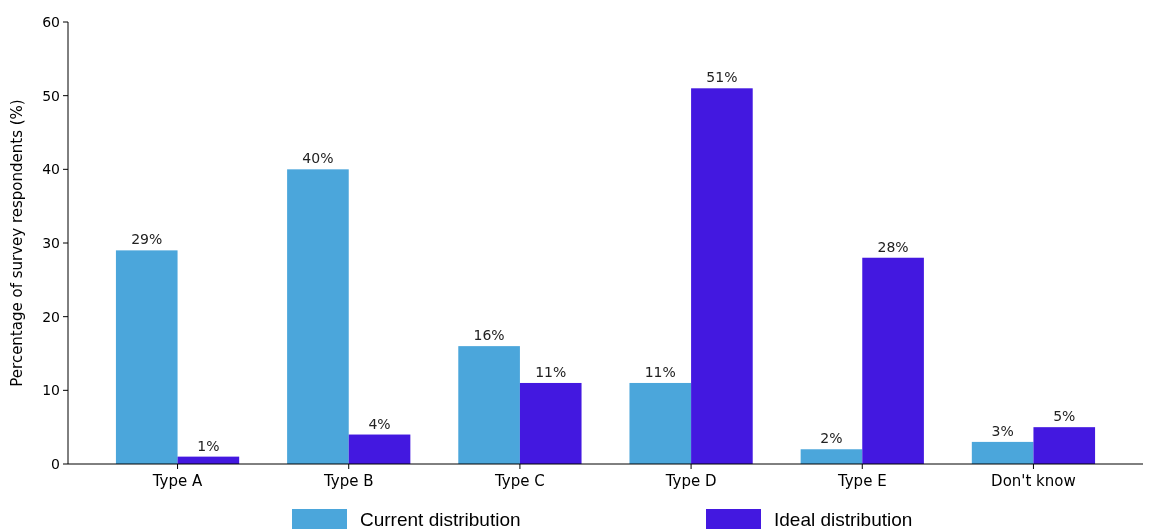 This screenshot has height=531, width=1151. Describe the element at coordinates (1002, 430) in the screenshot. I see `data-label: 3%` at that location.